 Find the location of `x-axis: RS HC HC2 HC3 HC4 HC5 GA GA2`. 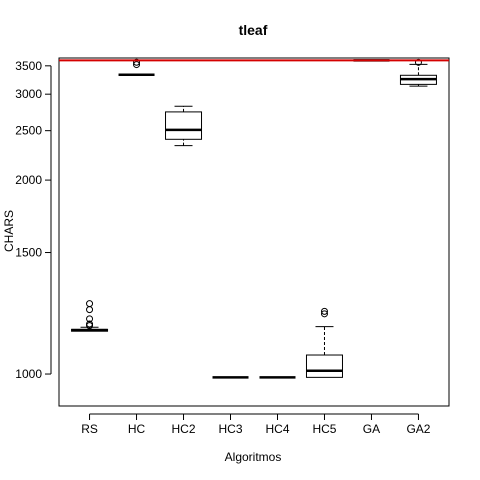

x-axis: RS HC HC2 HC3 HC4 HC5 GA GA2 is located at coordinates (256, 424).